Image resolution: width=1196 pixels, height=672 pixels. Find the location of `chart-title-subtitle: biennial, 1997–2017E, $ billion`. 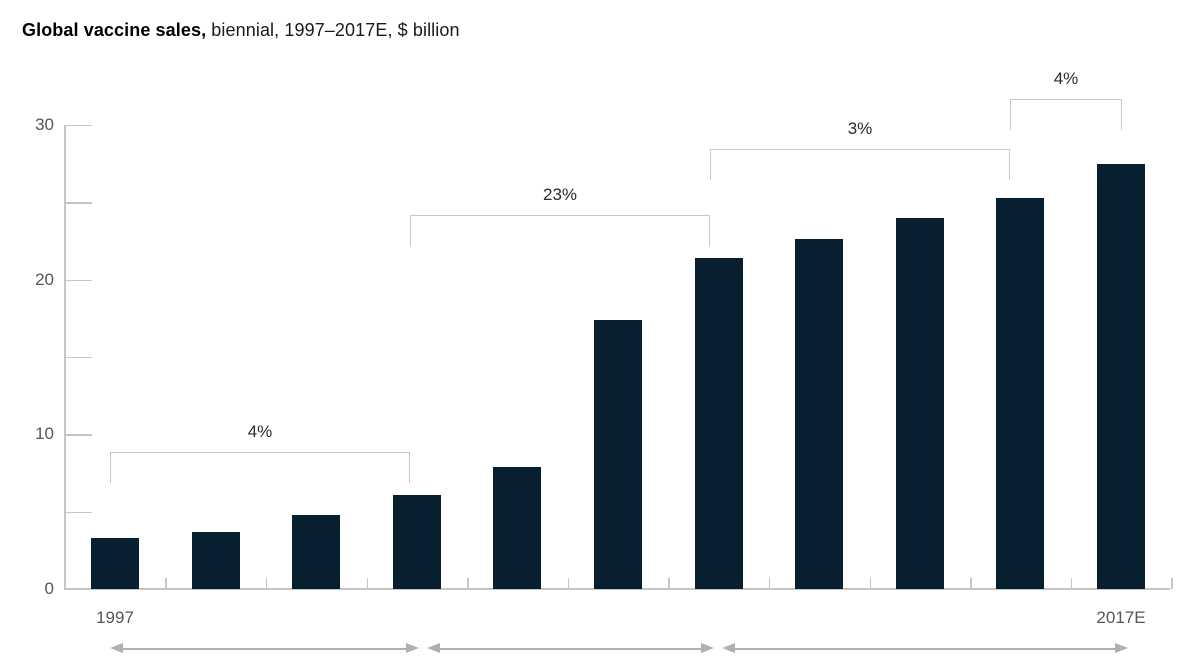

chart-title-subtitle: biennial, 1997–2017E, $ billion is located at coordinates (333, 30).